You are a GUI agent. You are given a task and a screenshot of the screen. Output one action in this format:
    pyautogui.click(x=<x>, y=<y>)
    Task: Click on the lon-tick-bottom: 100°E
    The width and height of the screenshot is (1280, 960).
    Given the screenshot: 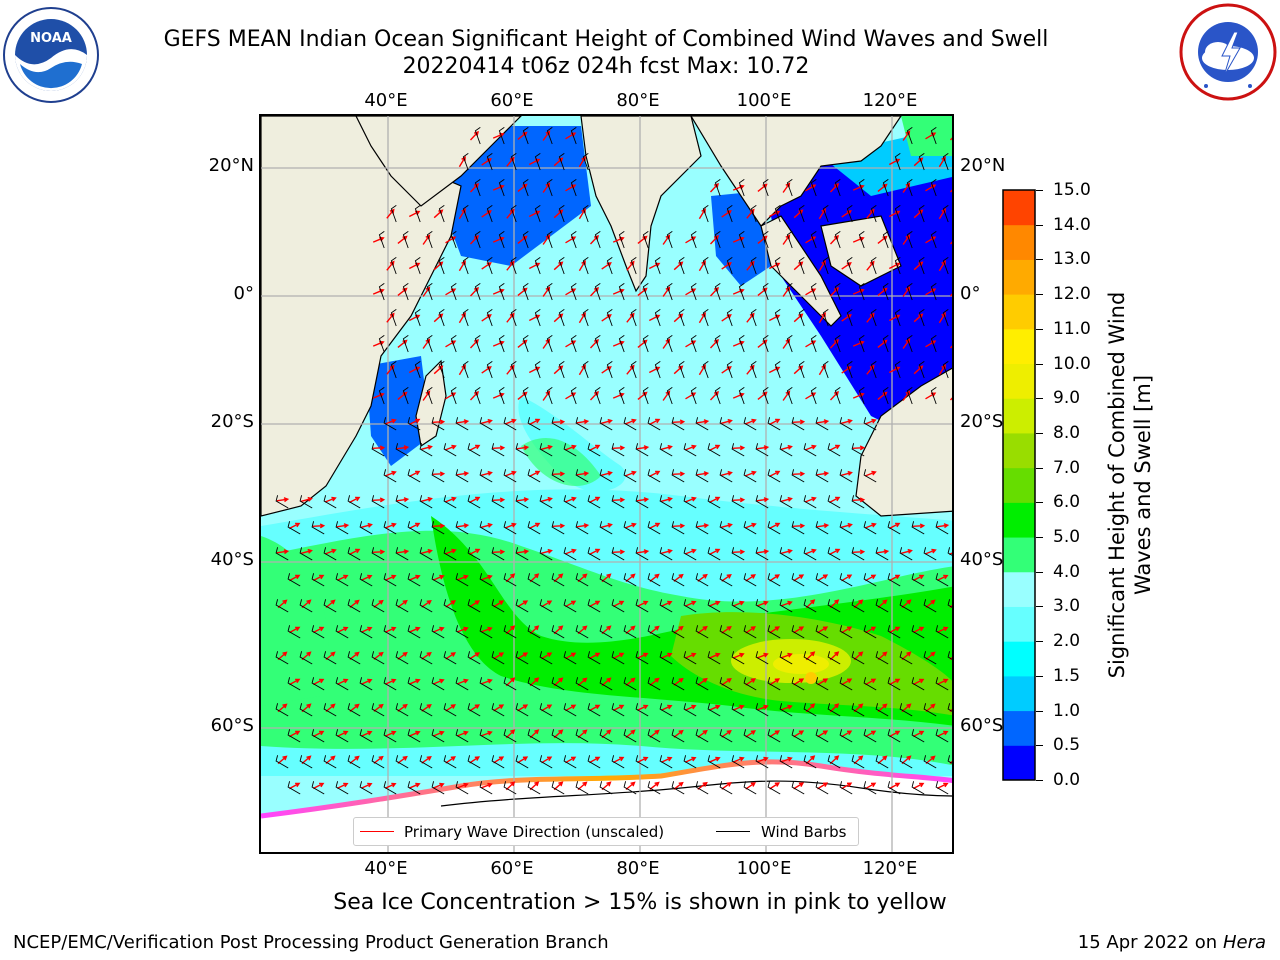 What is the action you would take?
    pyautogui.click(x=764, y=868)
    